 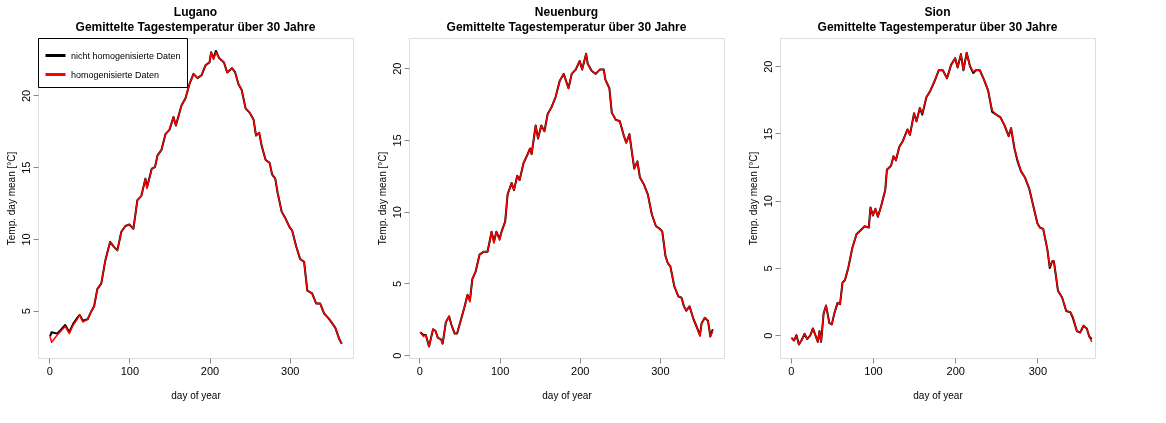 What do you see at coordinates (115, 74) in the screenshot?
I see `legend-label: homogenisierte Daten` at bounding box center [115, 74].